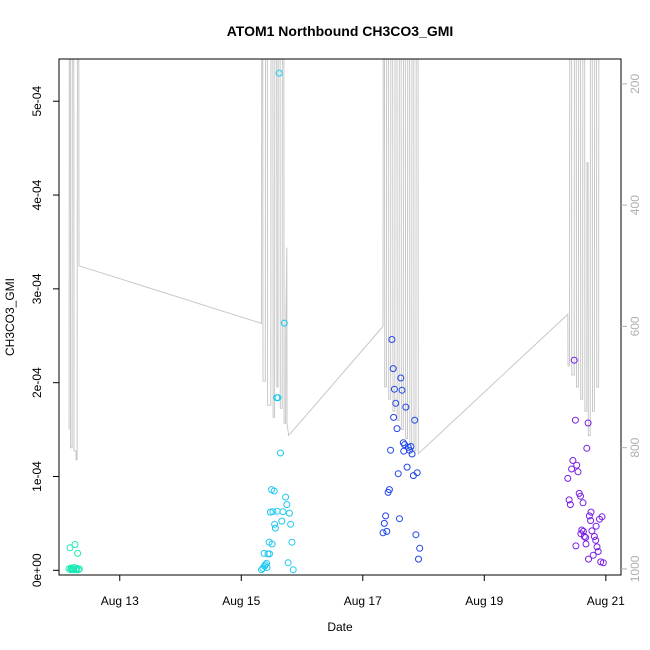 This screenshot has height=650, width=650. What do you see at coordinates (120, 601) in the screenshot?
I see `x-tick-label-0: Aug 13` at bounding box center [120, 601].